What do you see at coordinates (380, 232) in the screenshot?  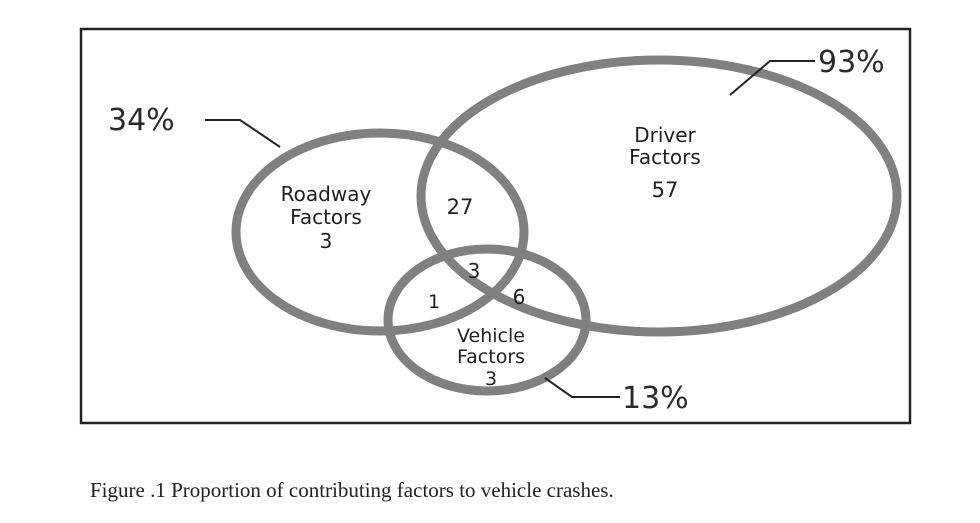 I see `roadway-factors-circle` at bounding box center [380, 232].